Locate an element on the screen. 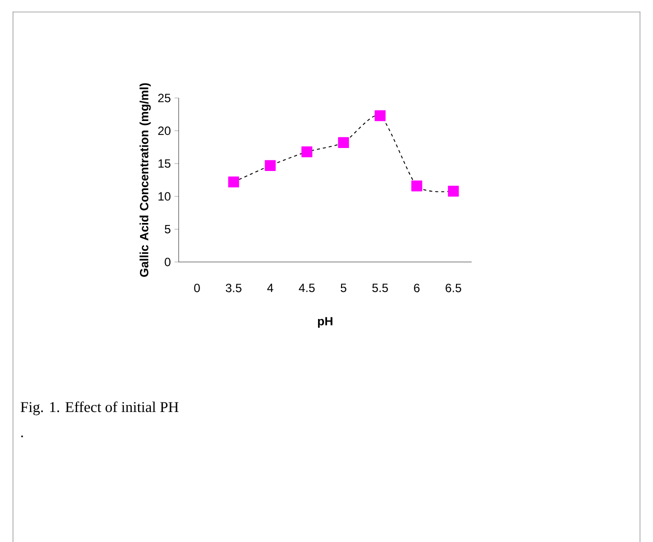 This screenshot has height=542, width=653. y-tick-label: 20 is located at coordinates (164, 131).